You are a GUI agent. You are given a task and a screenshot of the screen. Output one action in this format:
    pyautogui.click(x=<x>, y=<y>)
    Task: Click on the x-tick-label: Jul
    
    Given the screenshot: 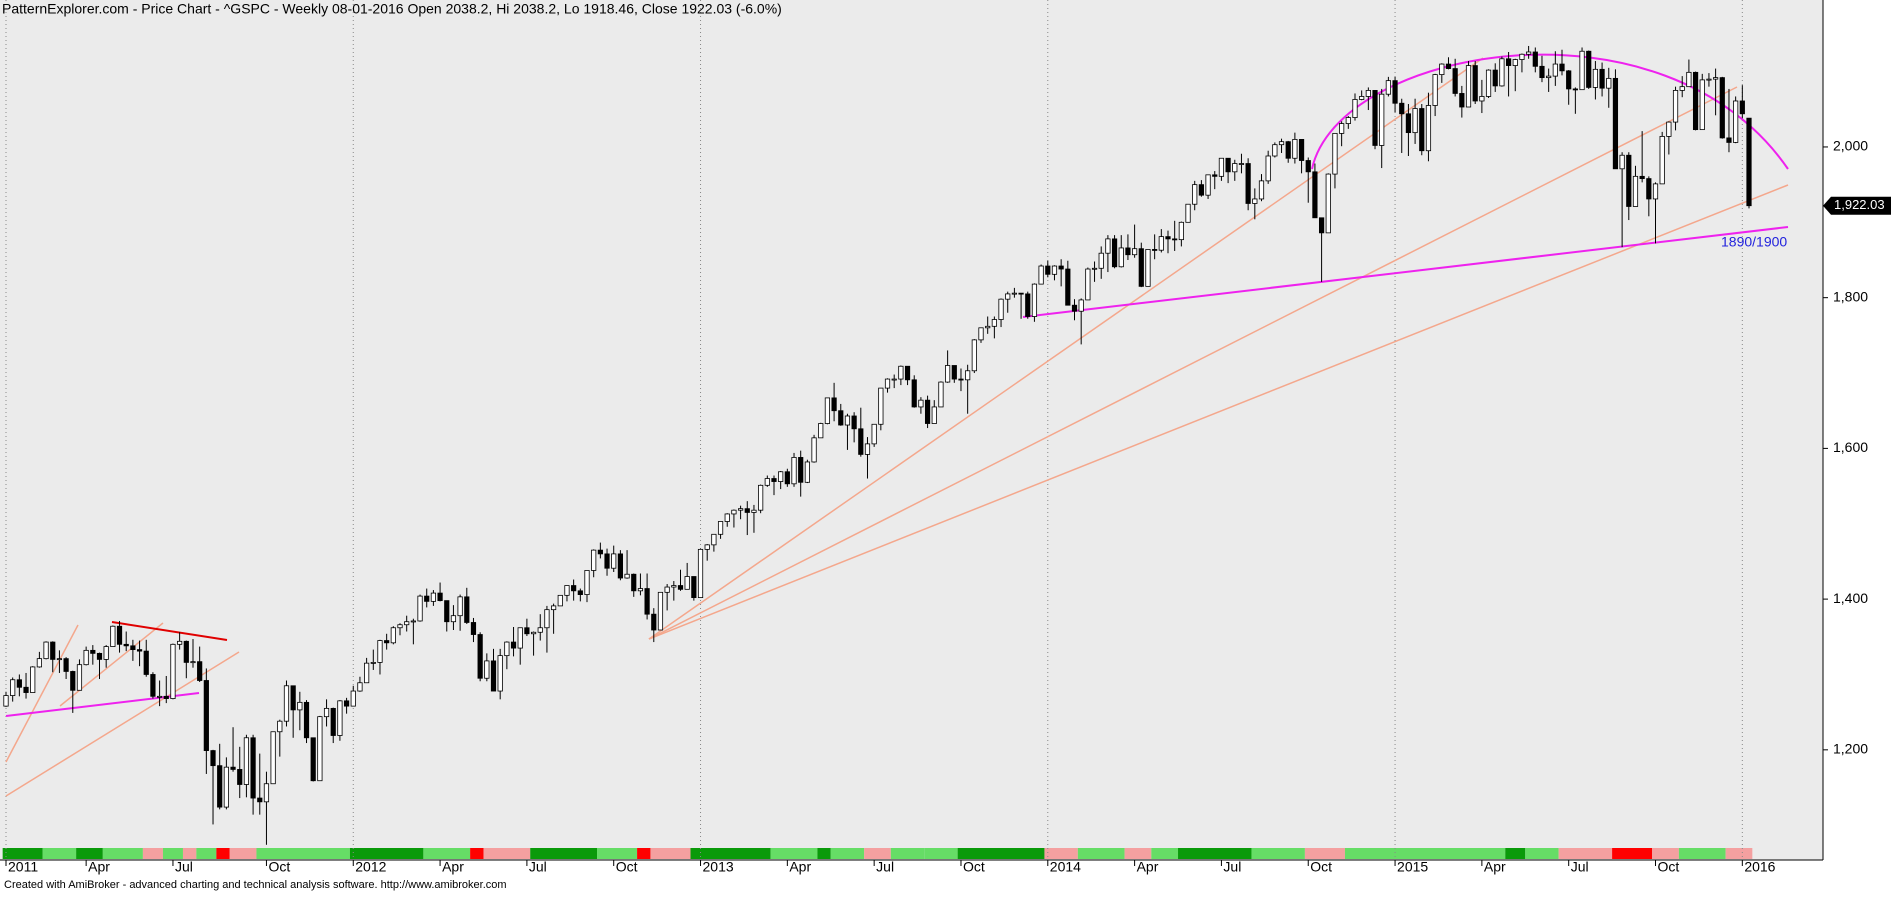 What is the action you would take?
    pyautogui.click(x=1580, y=867)
    